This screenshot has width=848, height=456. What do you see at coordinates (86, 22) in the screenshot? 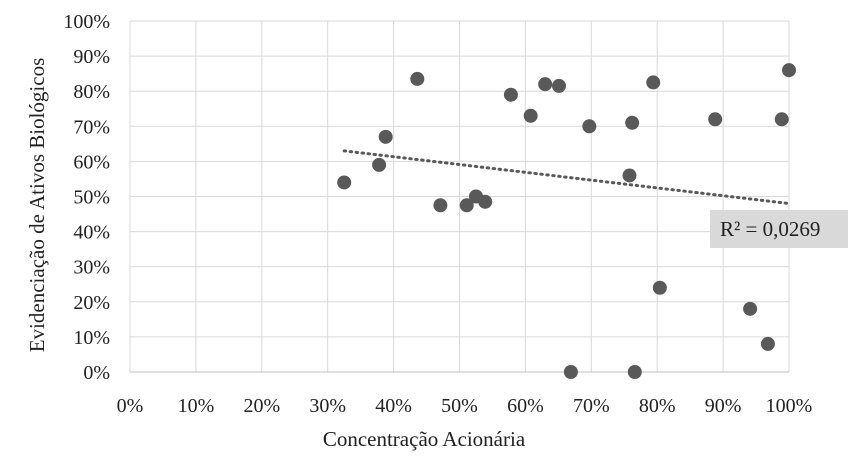
I see `y-tick-label: 100%` at bounding box center [86, 22].